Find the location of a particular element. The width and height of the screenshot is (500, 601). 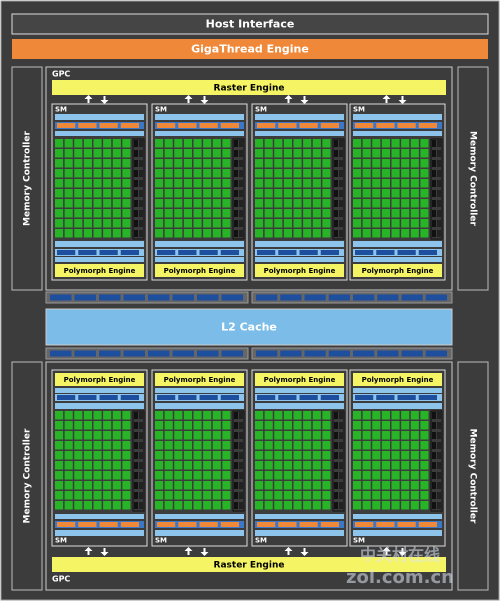

memory-controller: Memory Controller is located at coordinates (473, 178).